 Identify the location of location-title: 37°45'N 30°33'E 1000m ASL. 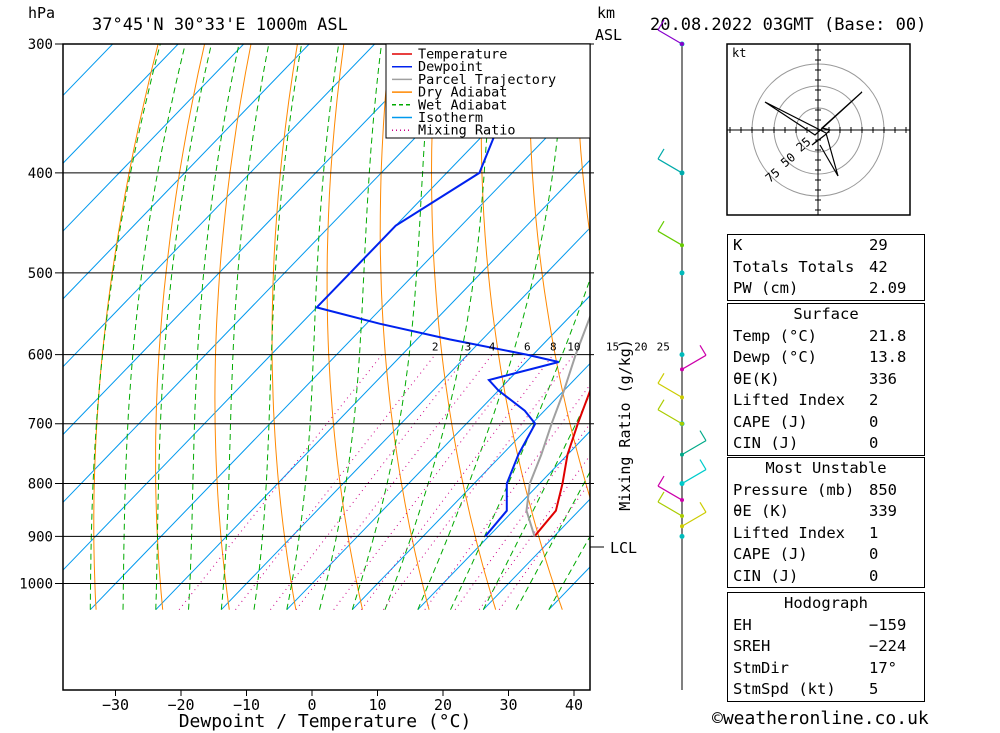
(220, 25).